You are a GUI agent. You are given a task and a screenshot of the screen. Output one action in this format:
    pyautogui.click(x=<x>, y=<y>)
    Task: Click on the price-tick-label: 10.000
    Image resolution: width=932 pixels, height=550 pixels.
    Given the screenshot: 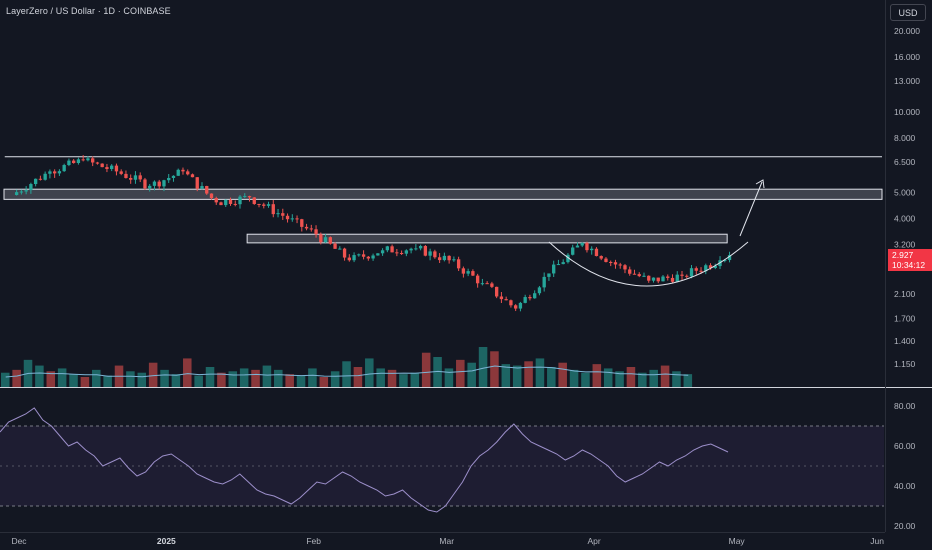 What is the action you would take?
    pyautogui.click(x=907, y=112)
    